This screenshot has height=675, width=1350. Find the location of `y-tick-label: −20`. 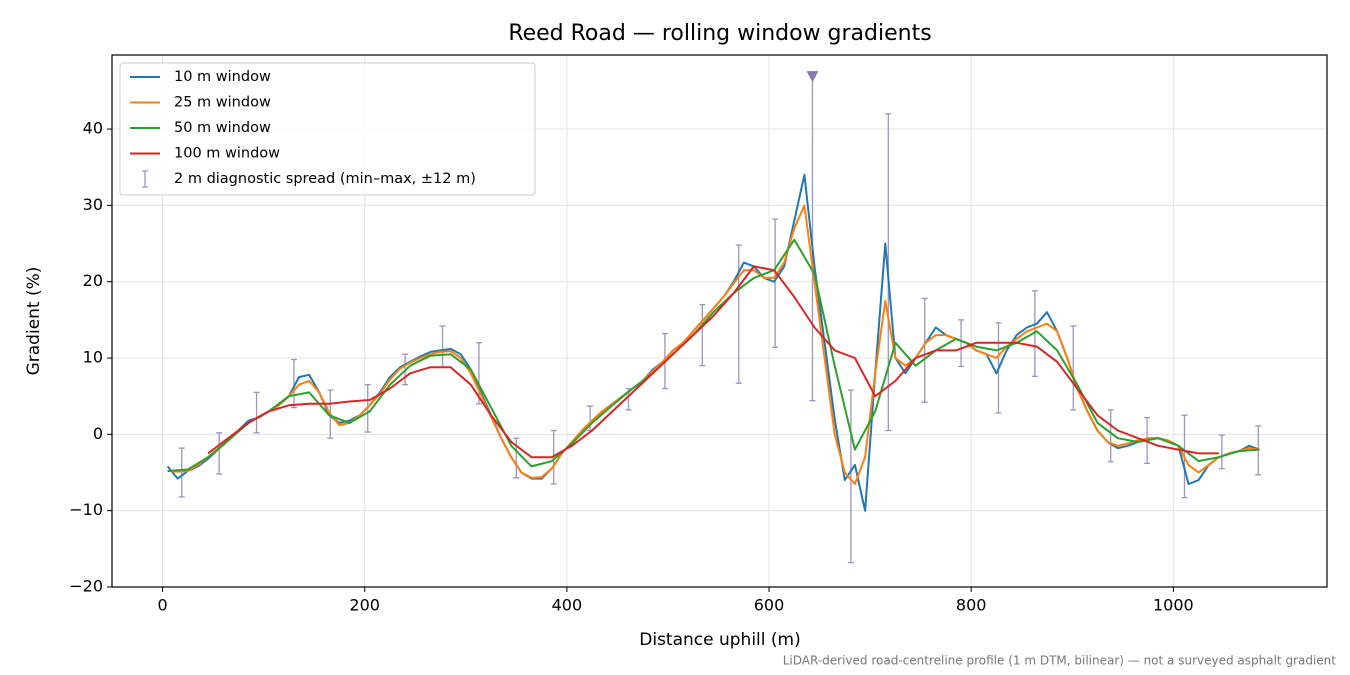

y-tick-label: −20 is located at coordinates (86, 586).